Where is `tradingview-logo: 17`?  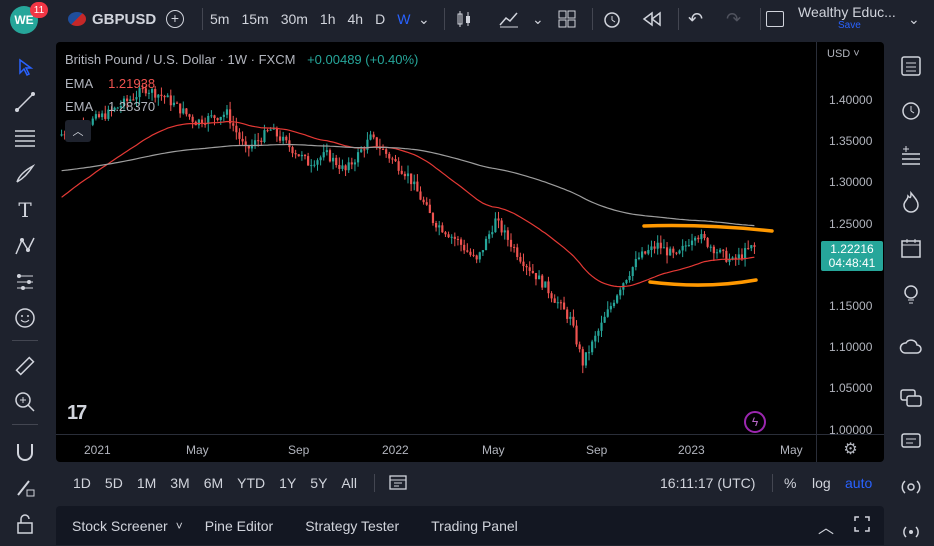 tradingview-logo: 17 is located at coordinates (77, 413).